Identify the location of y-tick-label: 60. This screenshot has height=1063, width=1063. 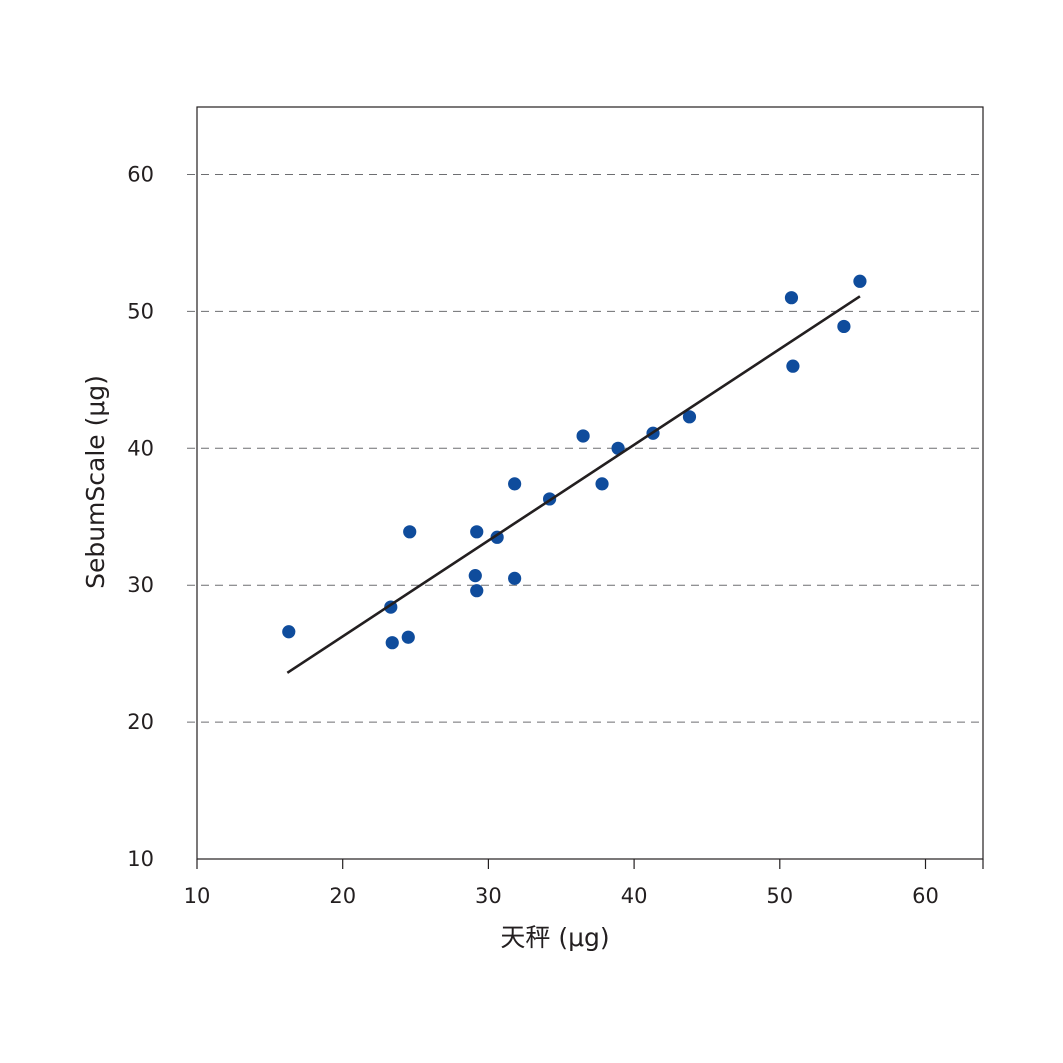
(140, 175).